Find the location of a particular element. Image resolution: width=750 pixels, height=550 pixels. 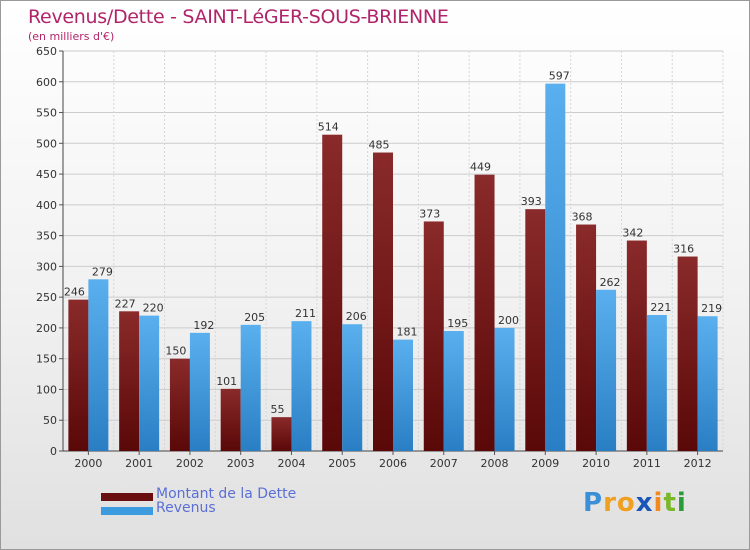

bar-dette-2011 is located at coordinates (636, 345).